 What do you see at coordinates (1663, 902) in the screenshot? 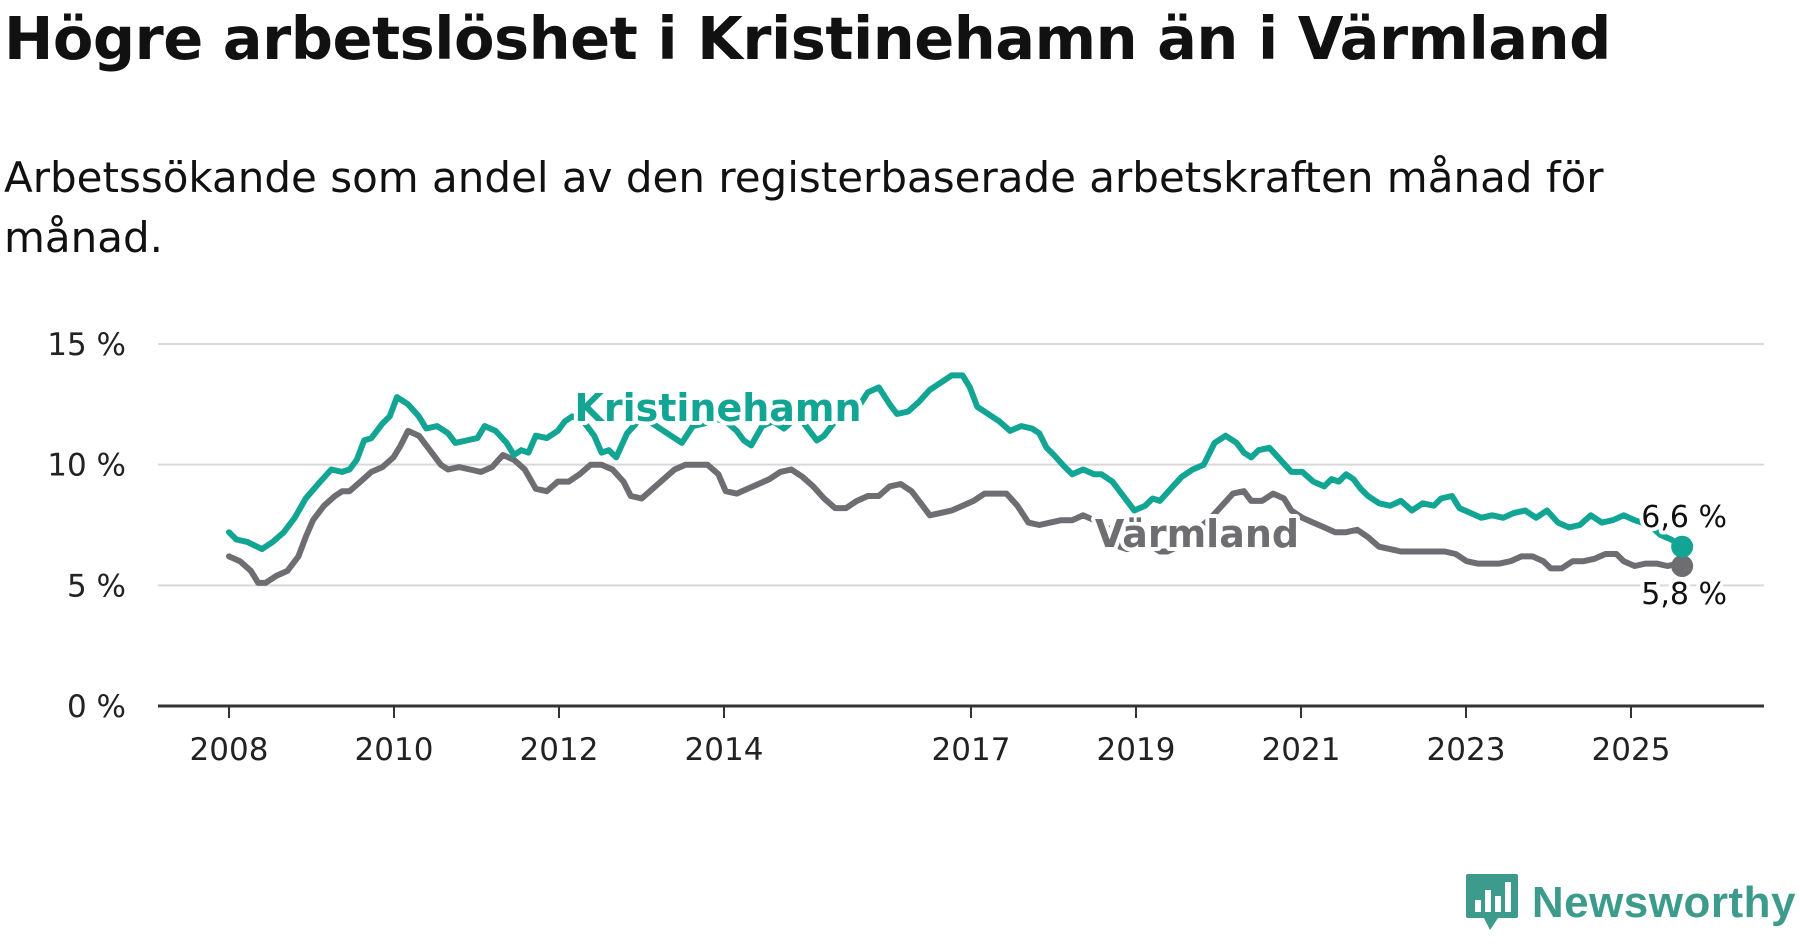
I see `brand-name: Newsworthy` at bounding box center [1663, 902].